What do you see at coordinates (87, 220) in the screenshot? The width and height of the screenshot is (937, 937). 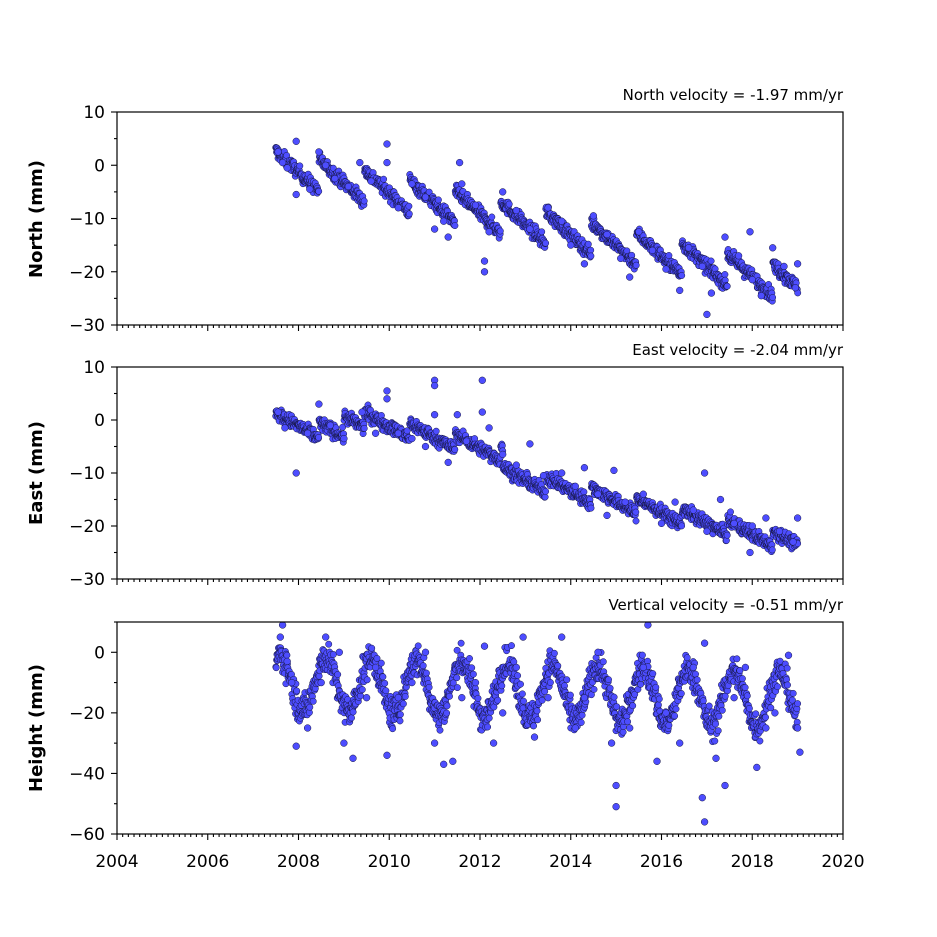 I see `north-ytick-label: −10` at bounding box center [87, 220].